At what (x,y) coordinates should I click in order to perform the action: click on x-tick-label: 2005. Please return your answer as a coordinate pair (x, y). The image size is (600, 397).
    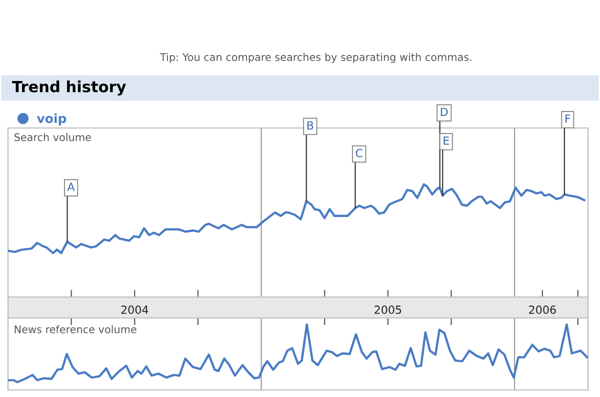
    Looking at the image, I should click on (388, 310).